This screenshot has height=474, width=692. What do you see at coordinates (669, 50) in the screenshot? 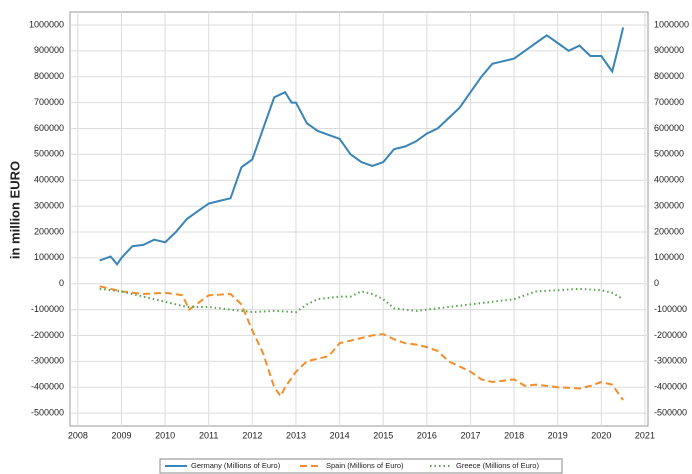
I see `y2-tick-label: 900000` at bounding box center [669, 50].